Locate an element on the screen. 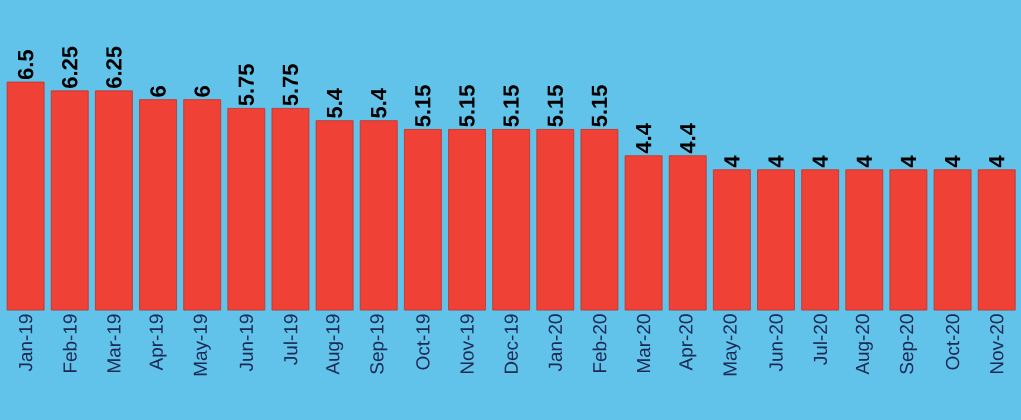 This screenshot has width=1021, height=420. x-tick-label: Aug-19 is located at coordinates (335, 344).